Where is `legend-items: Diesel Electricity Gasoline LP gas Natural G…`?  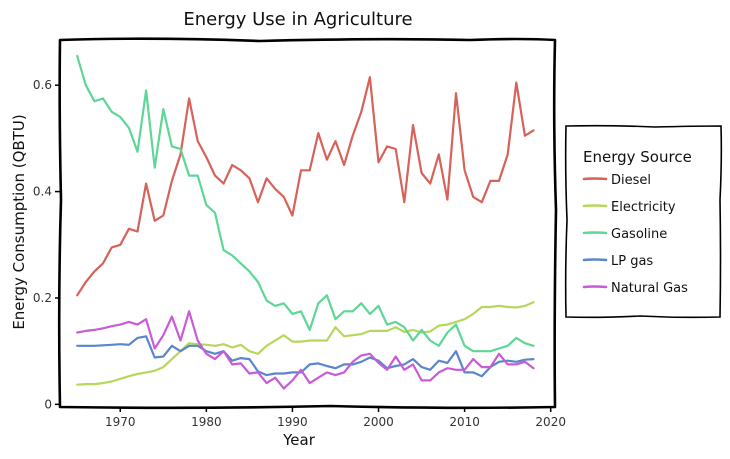 legend-items: Diesel Electricity Gasoline LP gas Natural G… is located at coordinates (635, 234).